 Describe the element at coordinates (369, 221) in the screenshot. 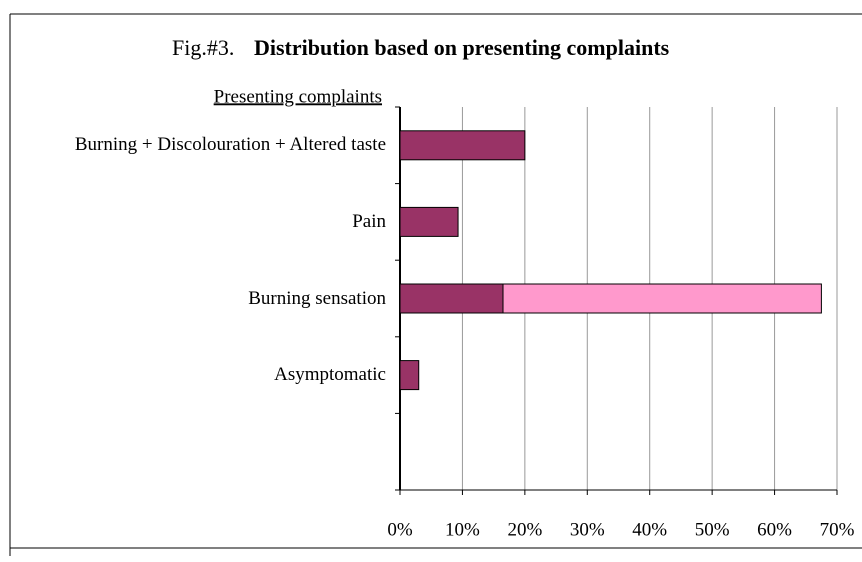

I see `y-tick-label: Pain` at that location.